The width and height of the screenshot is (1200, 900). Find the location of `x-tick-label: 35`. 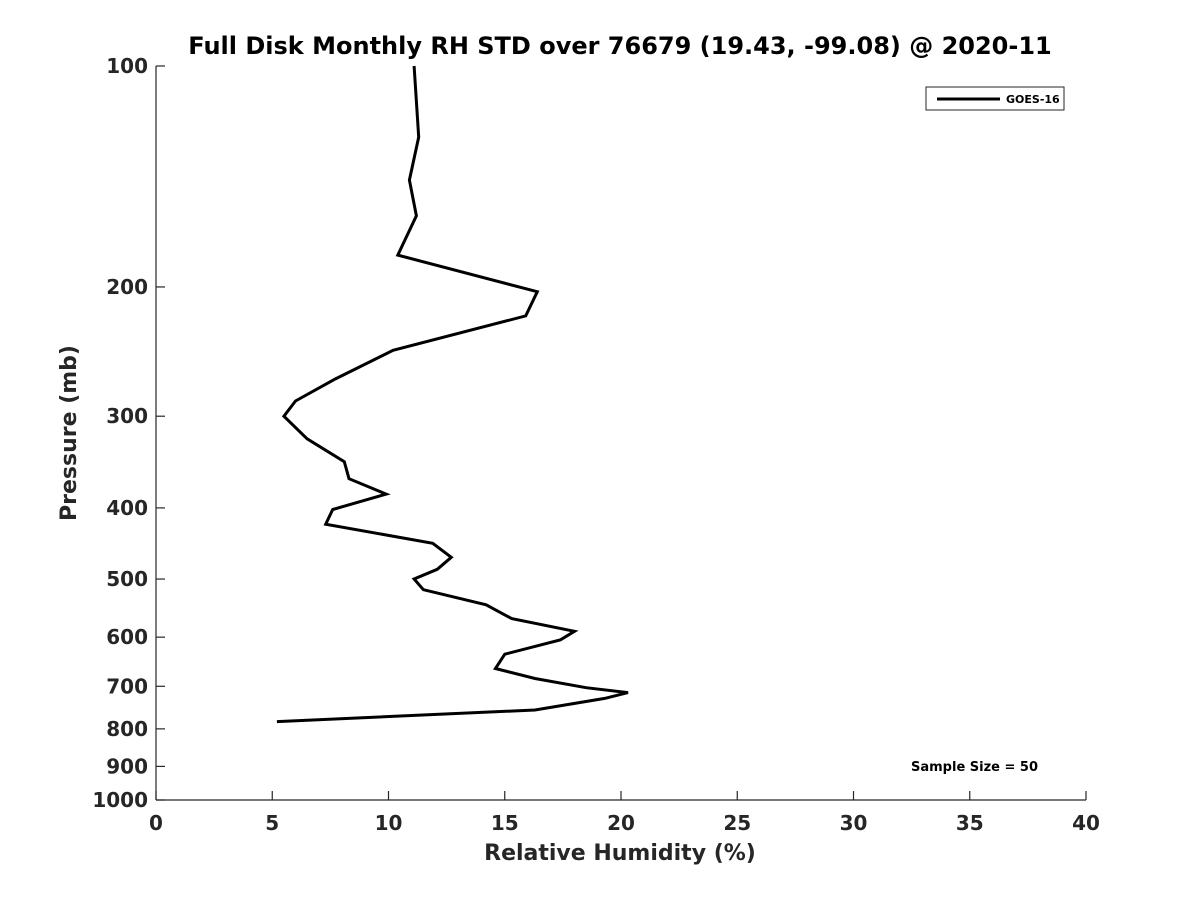

x-tick-label: 35 is located at coordinates (970, 823).